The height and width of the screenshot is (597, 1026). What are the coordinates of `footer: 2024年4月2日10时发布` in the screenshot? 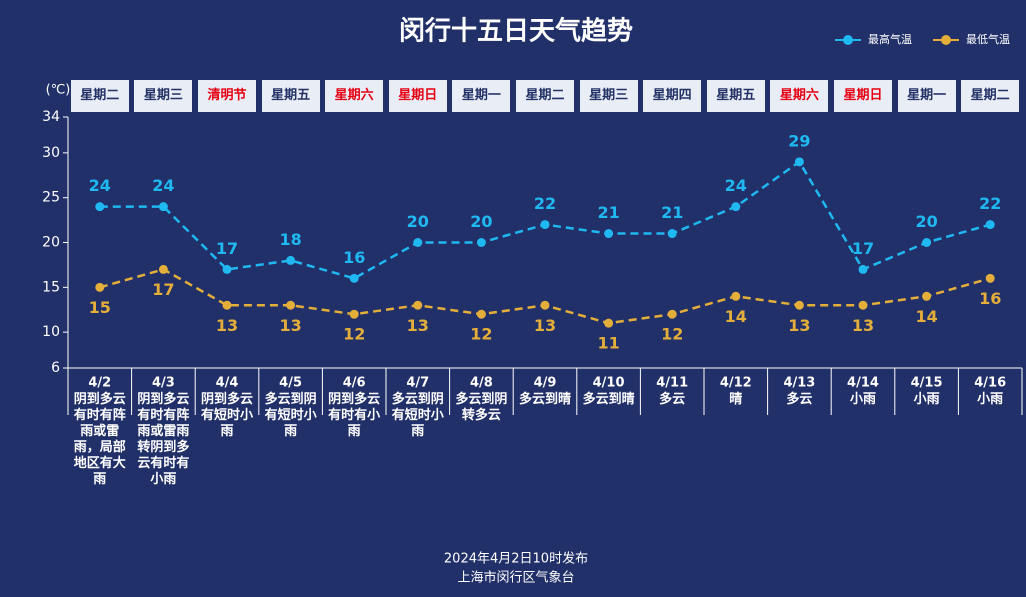 It's located at (516, 559).